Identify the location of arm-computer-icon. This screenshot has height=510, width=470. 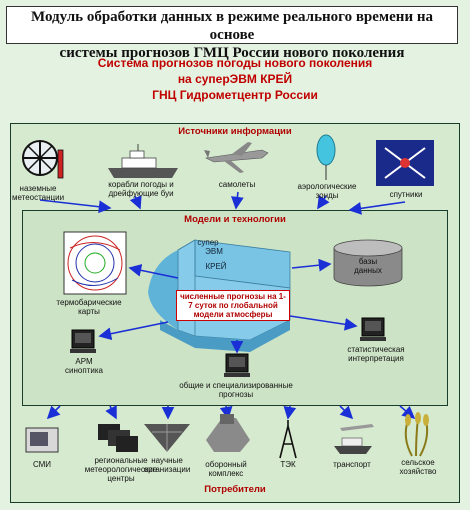
(83, 341).